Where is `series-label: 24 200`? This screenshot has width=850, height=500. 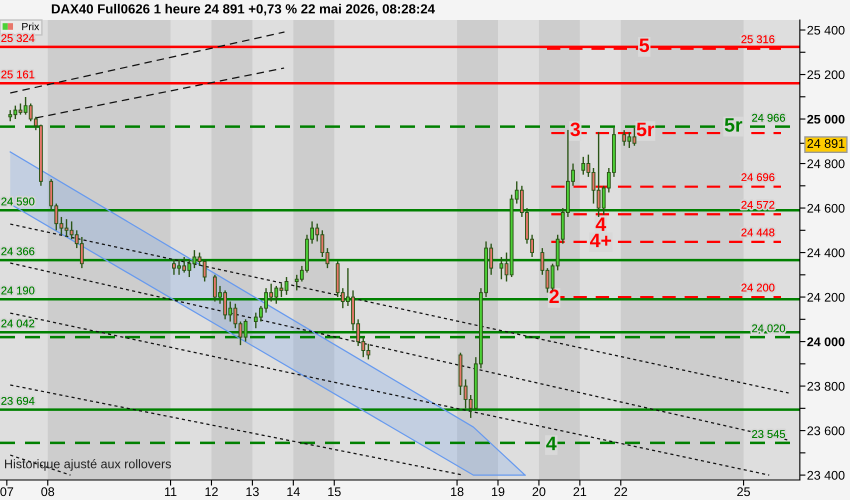
series-label: 24 200 is located at coordinates (757, 288).